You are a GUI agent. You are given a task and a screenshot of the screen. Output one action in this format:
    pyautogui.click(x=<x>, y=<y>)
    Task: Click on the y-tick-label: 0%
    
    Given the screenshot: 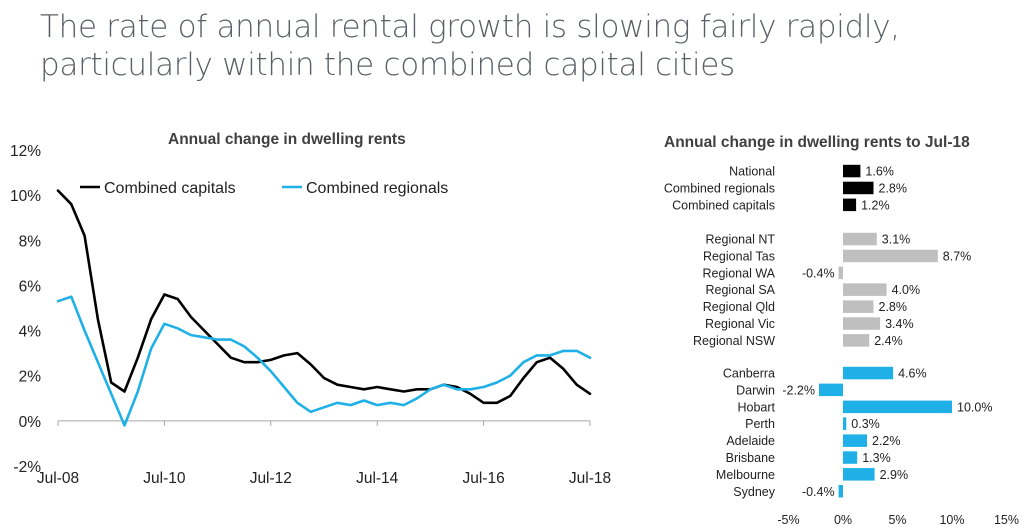 What is the action you would take?
    pyautogui.click(x=30, y=422)
    